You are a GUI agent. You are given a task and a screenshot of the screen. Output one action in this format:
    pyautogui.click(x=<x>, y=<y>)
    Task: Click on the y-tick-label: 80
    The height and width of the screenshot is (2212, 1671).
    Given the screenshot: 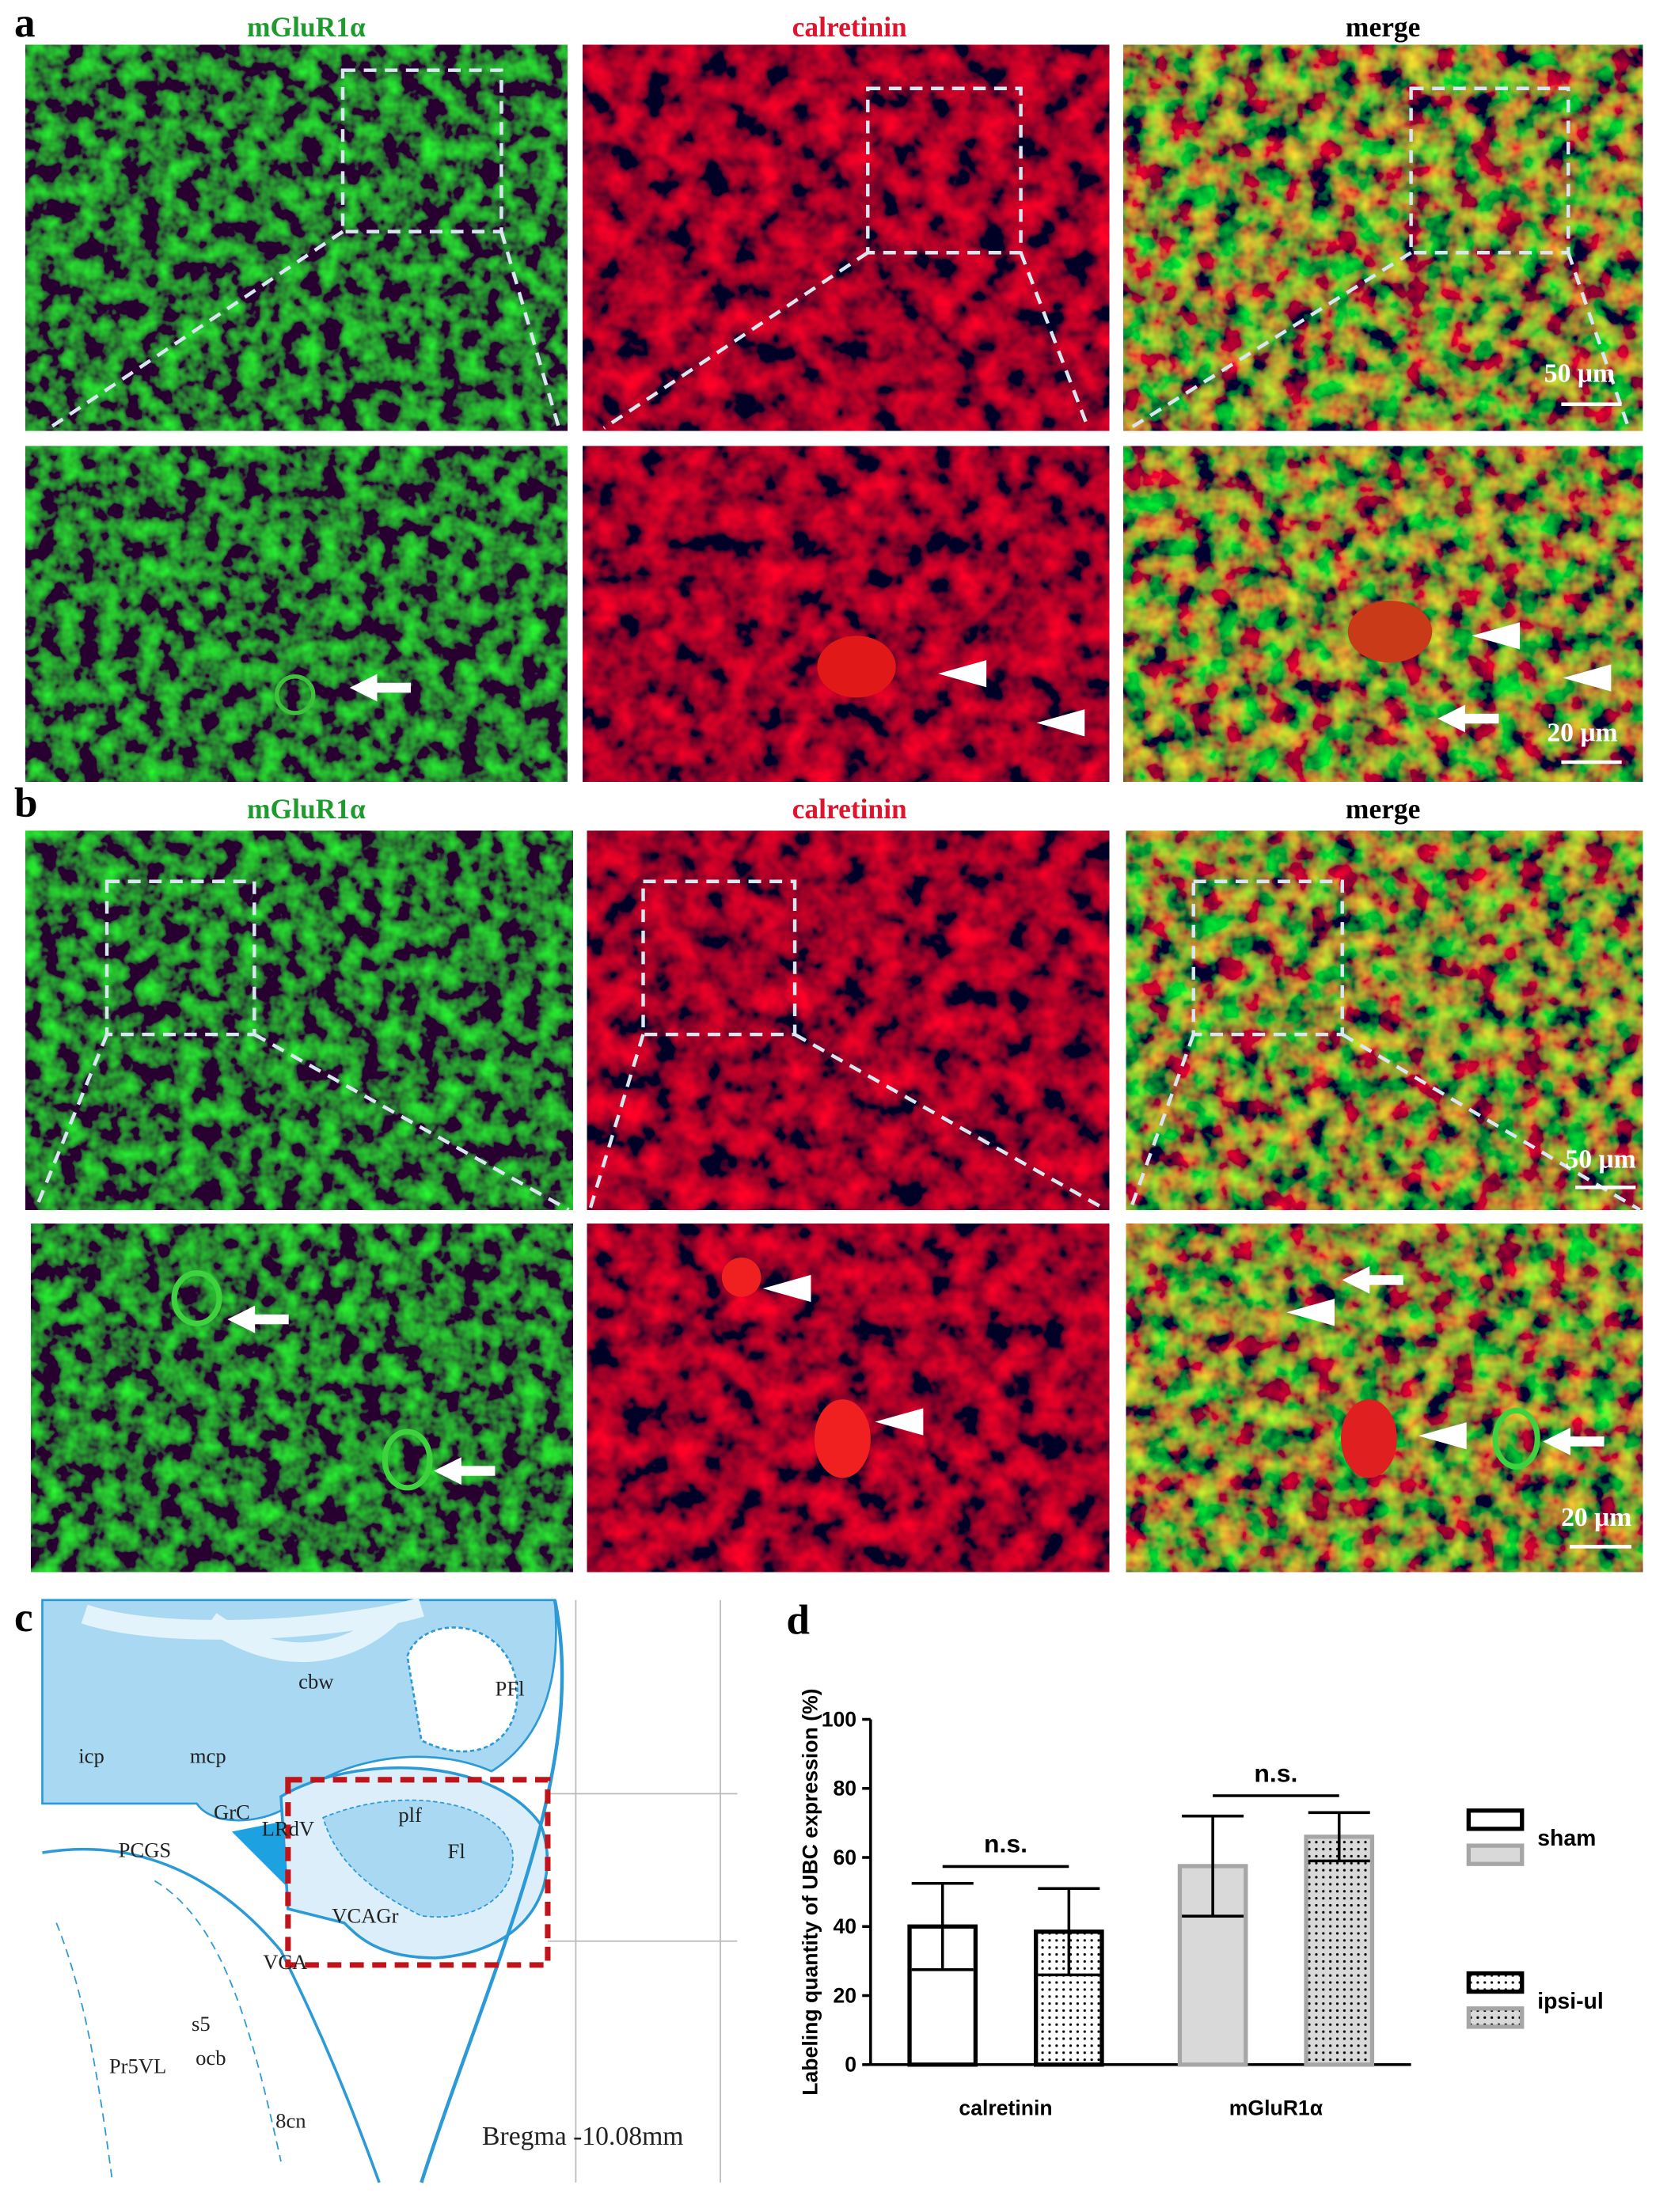 What is the action you would take?
    pyautogui.click(x=846, y=1788)
    